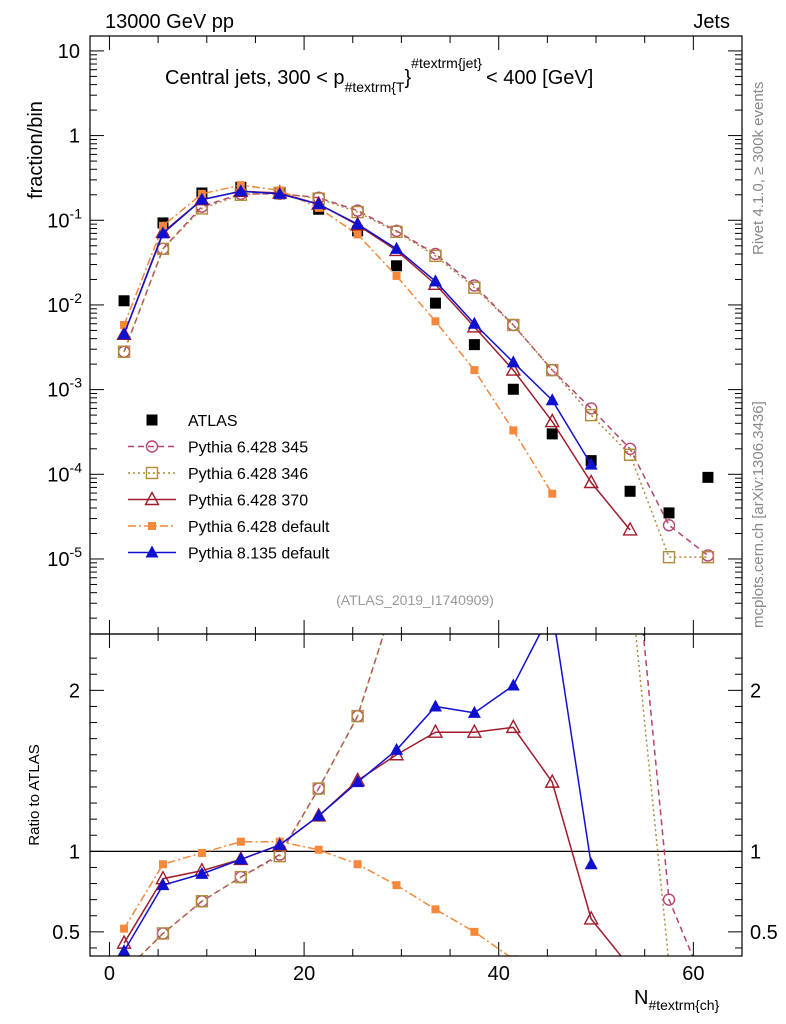 The height and width of the screenshot is (1024, 786). I want to click on legend-entry: Pythia 6.428 345, so click(218, 448).